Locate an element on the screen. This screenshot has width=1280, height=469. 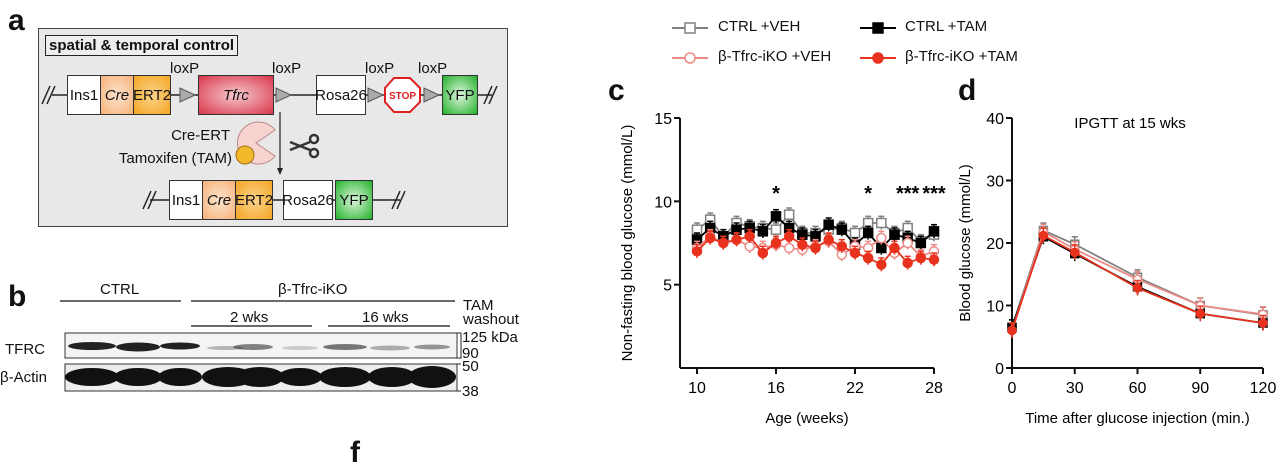
stop-sign-icon is located at coordinates (402, 95).